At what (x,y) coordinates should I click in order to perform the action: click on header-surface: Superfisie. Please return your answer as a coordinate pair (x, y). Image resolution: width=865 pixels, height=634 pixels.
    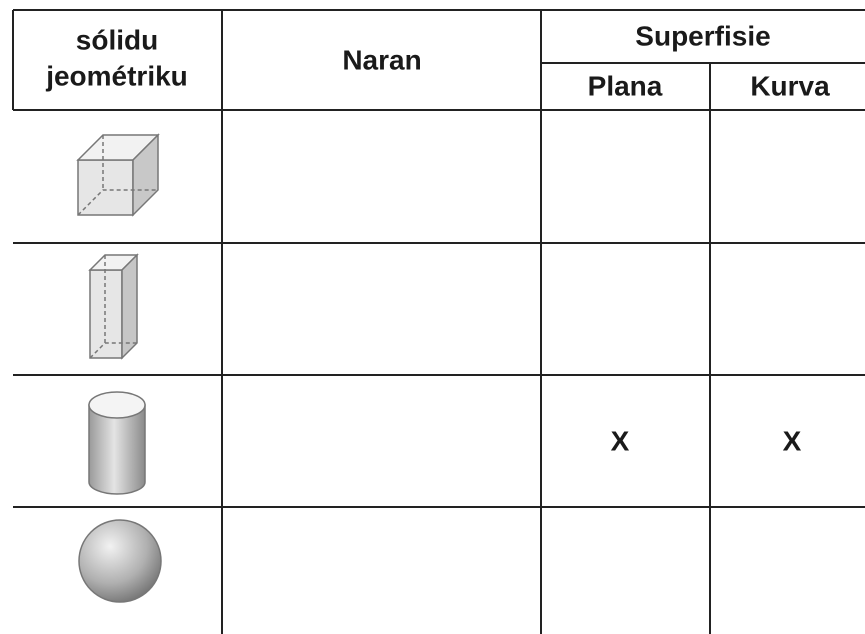
    Looking at the image, I should click on (702, 35).